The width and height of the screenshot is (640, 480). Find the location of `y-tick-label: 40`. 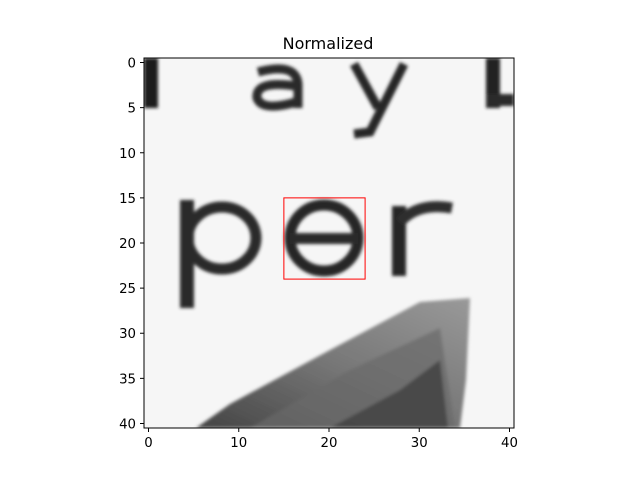

y-tick-label: 40 is located at coordinates (127, 424).